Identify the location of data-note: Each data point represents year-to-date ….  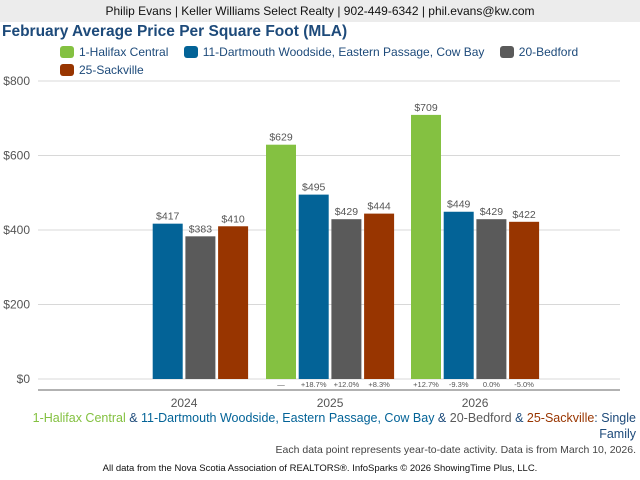
(455, 450).